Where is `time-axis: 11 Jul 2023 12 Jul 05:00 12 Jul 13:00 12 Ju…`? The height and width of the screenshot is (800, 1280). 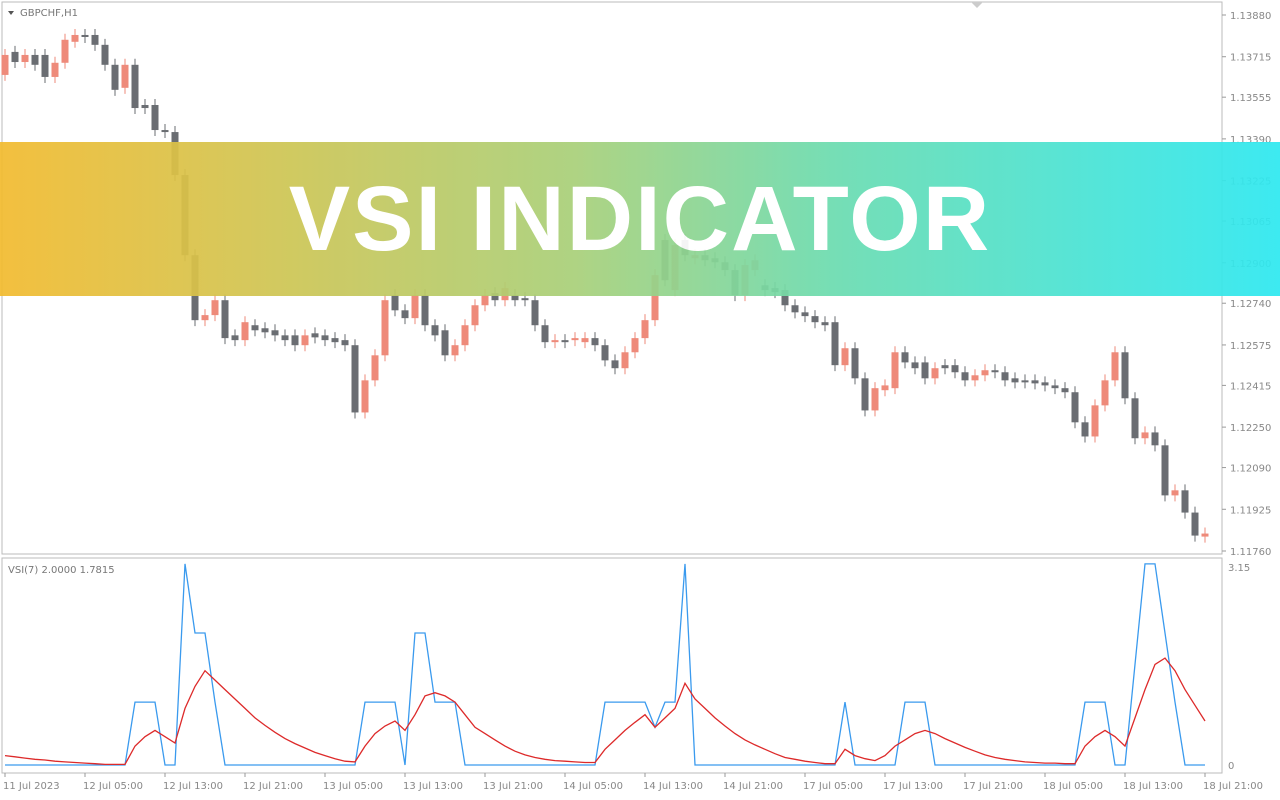
time-axis: 11 Jul 2023 12 Jul 05:00 12 Jul 13:00 12 Ju… is located at coordinates (633, 782).